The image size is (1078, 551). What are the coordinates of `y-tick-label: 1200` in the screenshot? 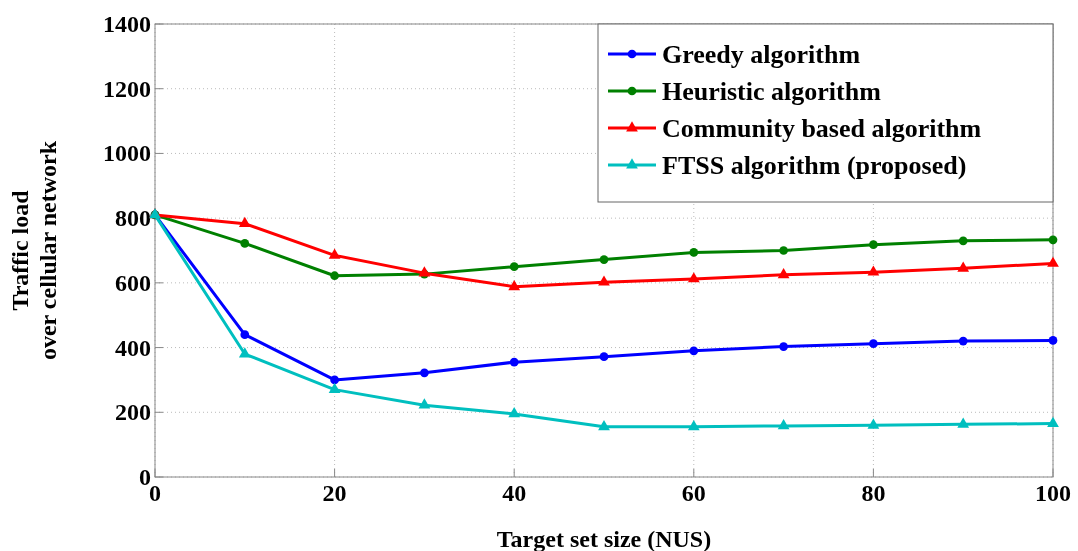 It's located at (127, 88).